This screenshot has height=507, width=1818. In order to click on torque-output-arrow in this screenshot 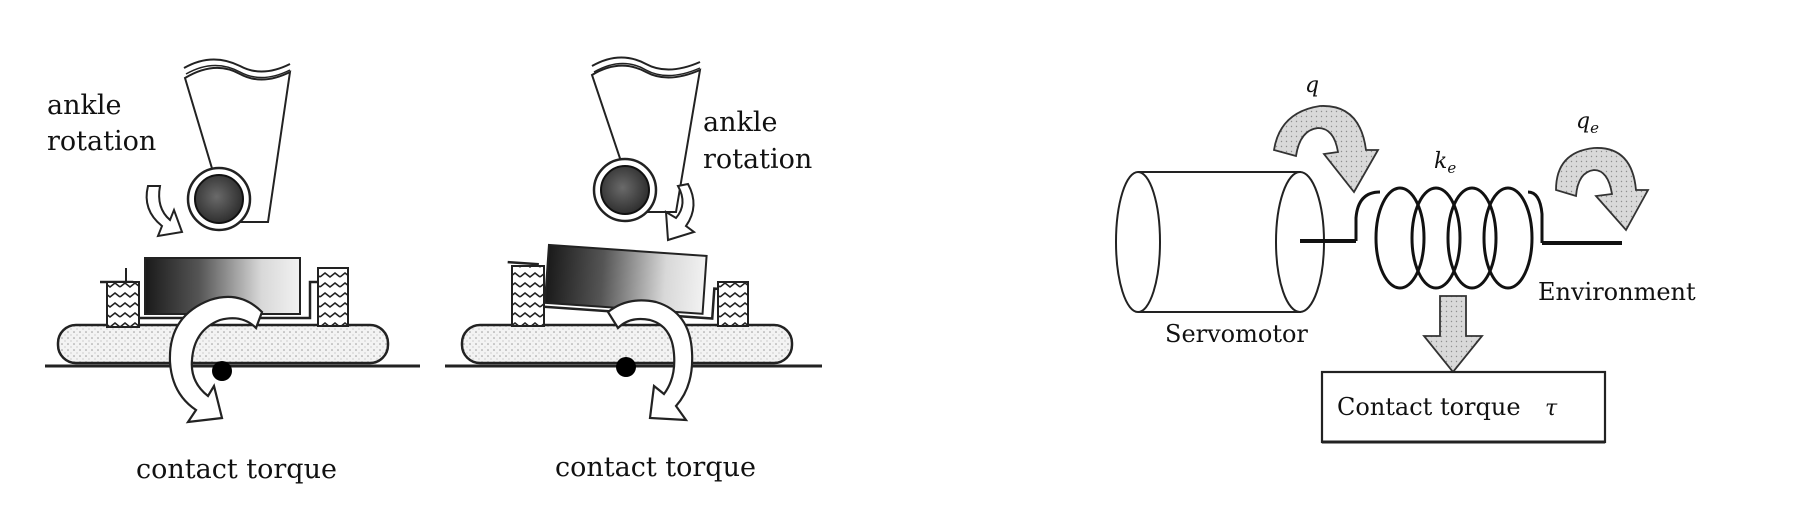, I will do `click(1453, 334)`.